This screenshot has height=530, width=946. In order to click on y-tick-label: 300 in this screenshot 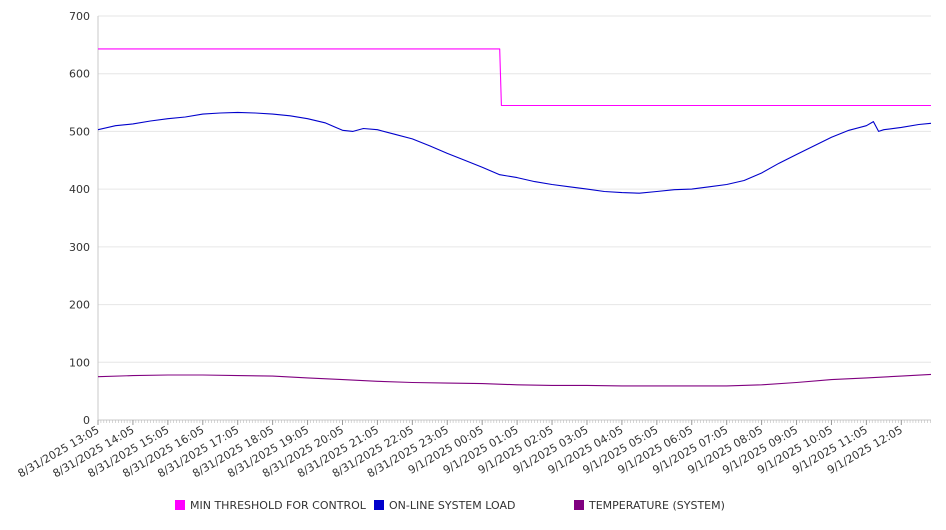, I will do `click(79, 247)`.